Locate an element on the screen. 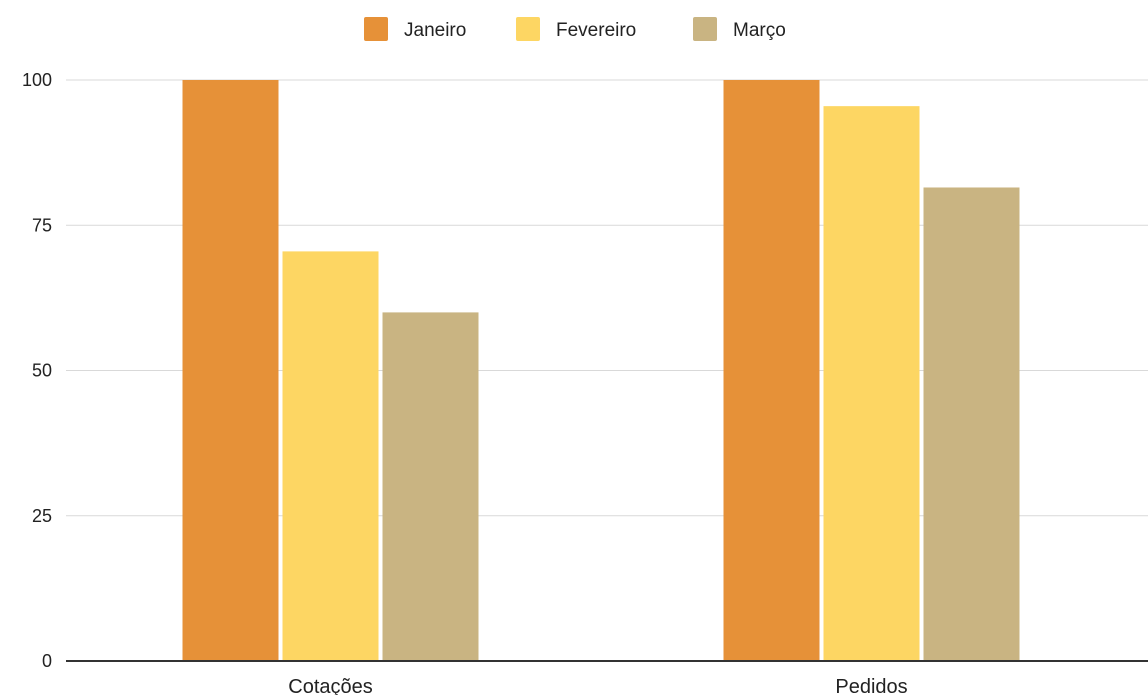 The image size is (1148, 695). x-axis-categories: Cotações Pedidos is located at coordinates (597, 685).